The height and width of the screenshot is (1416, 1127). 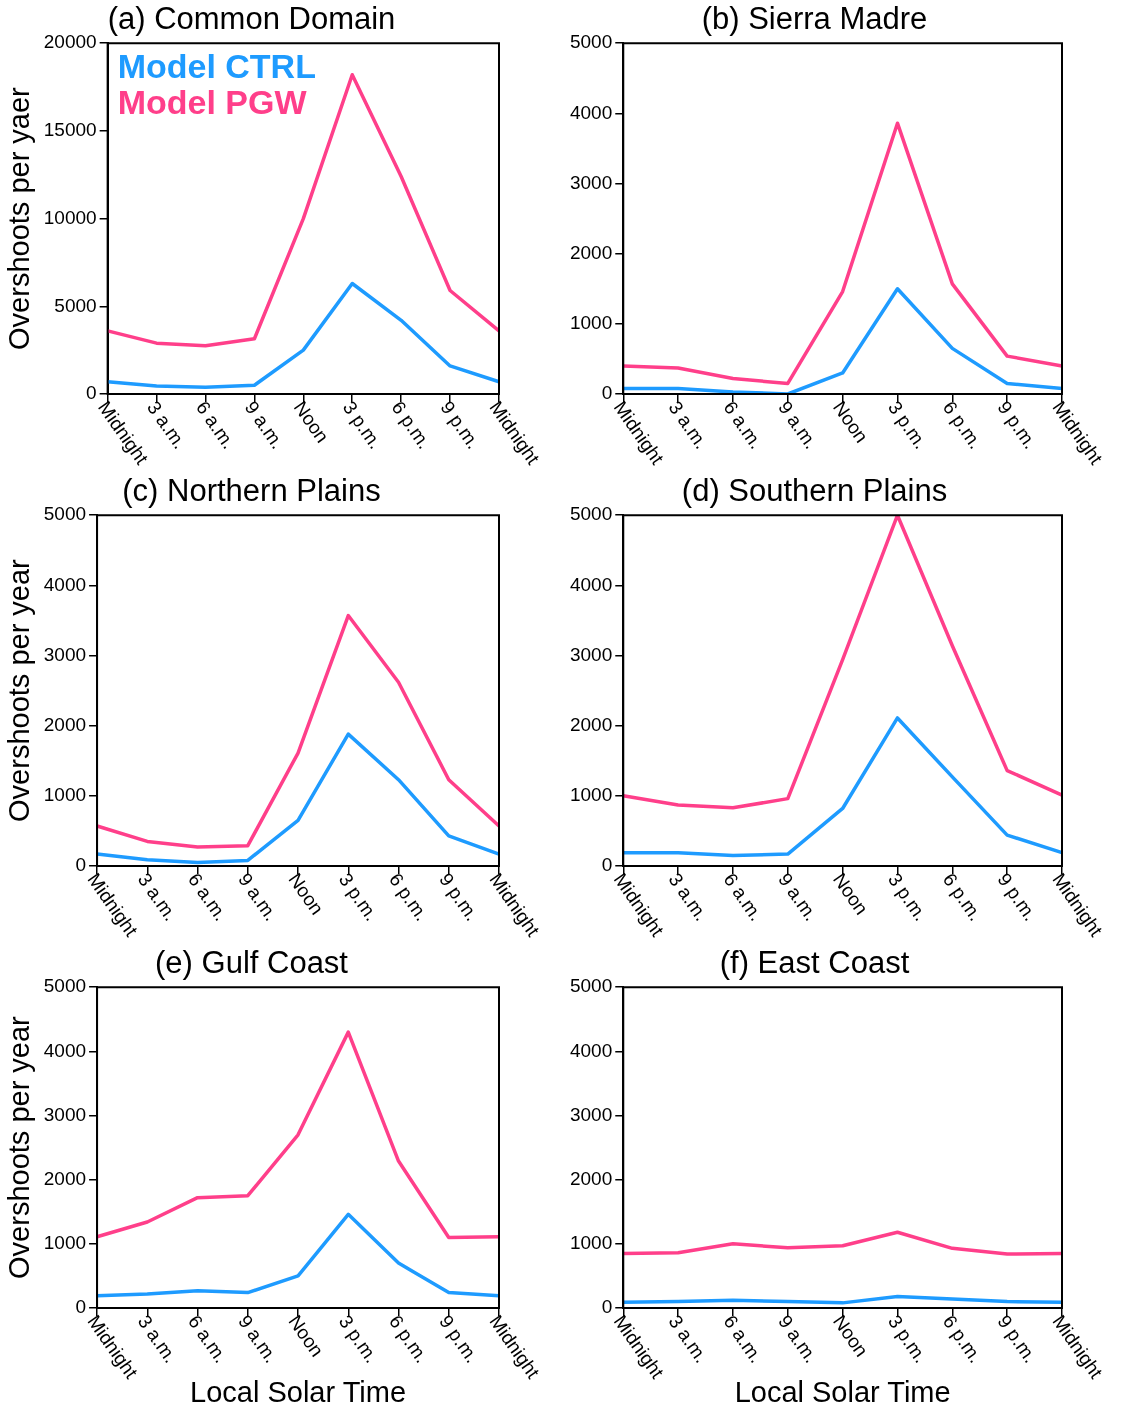 I want to click on y-tick-label: 10000, so click(x=70, y=217).